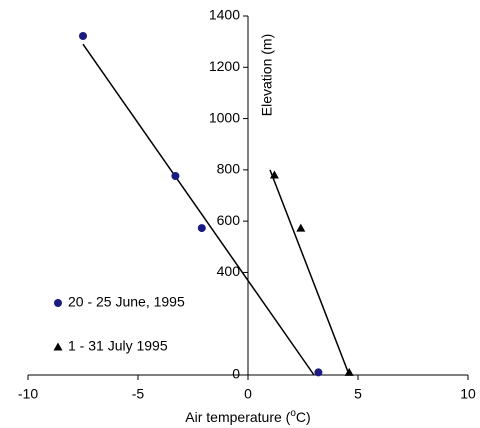  What do you see at coordinates (309, 272) in the screenshot?
I see `trend-line` at bounding box center [309, 272].